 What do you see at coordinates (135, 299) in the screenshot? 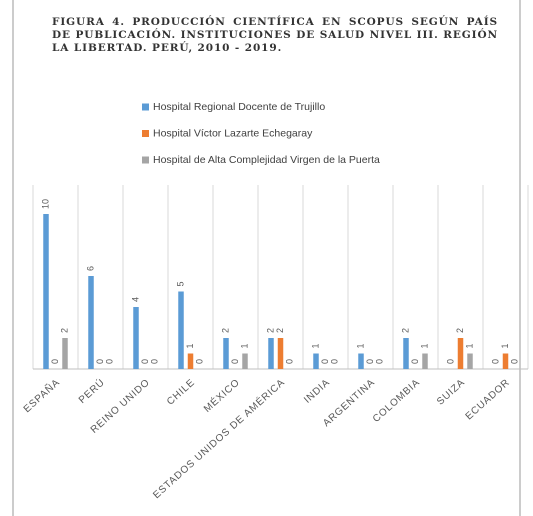
I see `data-label: 4` at bounding box center [135, 299].